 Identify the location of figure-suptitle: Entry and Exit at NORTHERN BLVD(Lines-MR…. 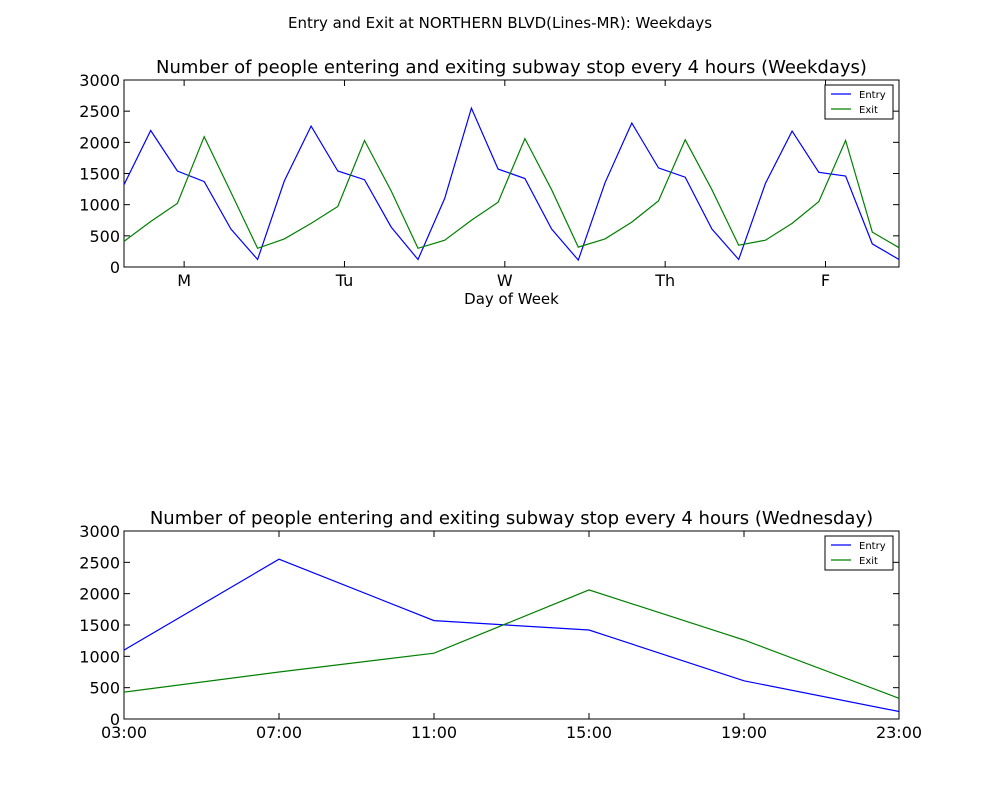
(500, 23).